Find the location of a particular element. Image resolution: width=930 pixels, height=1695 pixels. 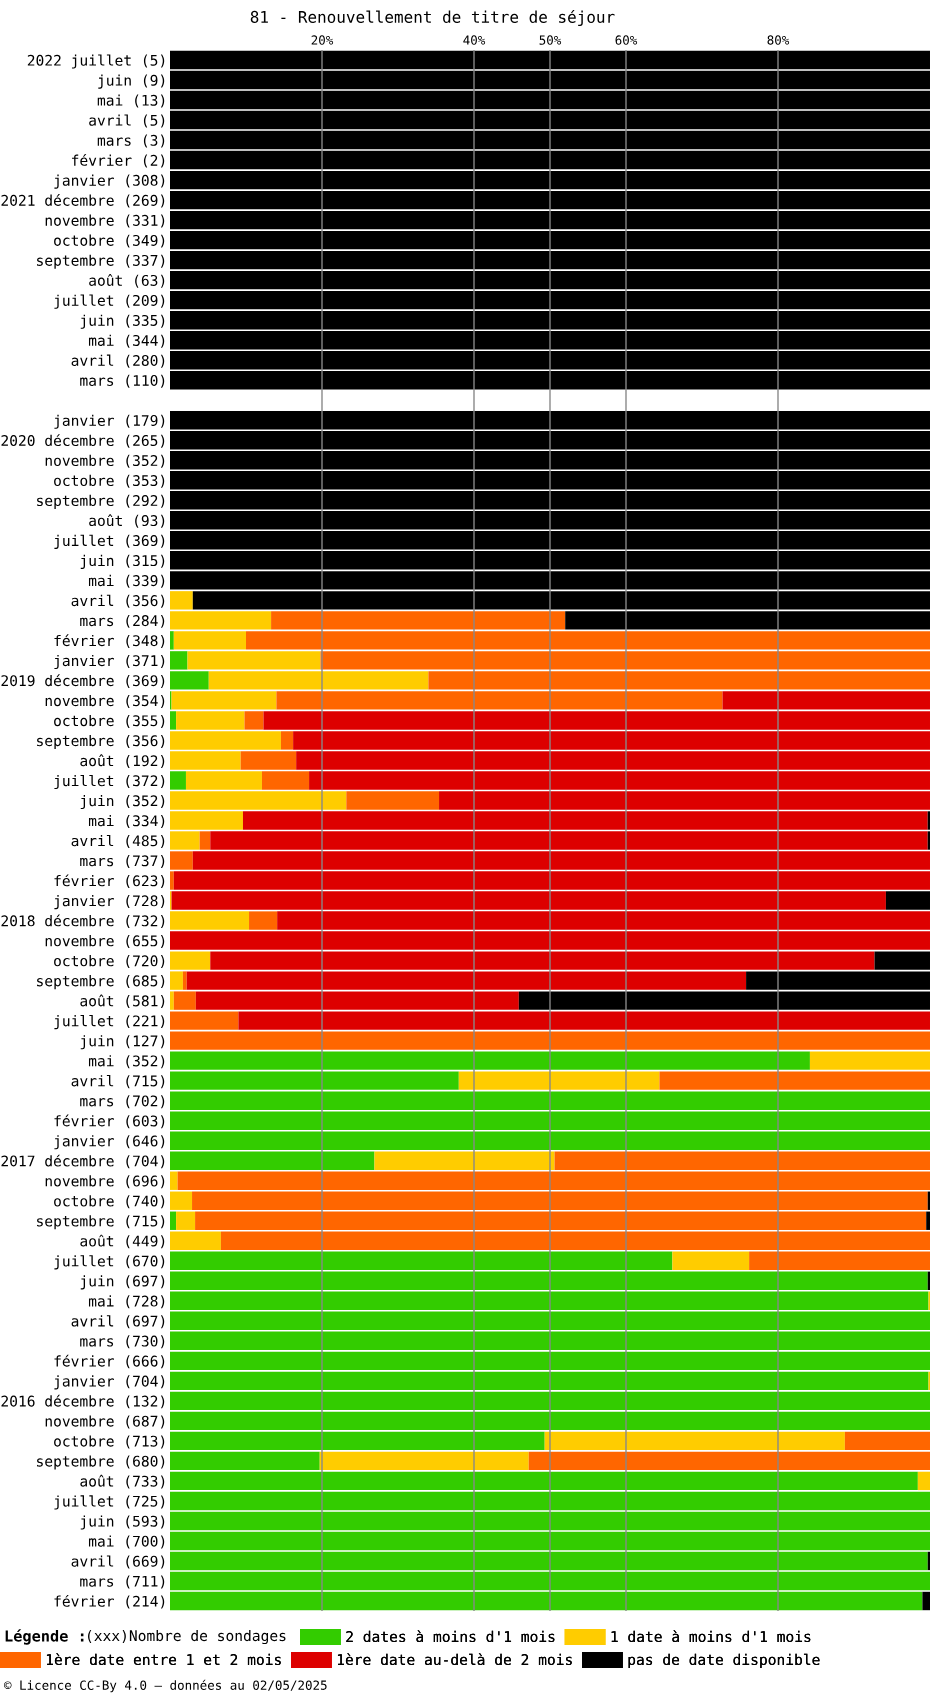

y-tick-label: février (623) is located at coordinates (109, 881).